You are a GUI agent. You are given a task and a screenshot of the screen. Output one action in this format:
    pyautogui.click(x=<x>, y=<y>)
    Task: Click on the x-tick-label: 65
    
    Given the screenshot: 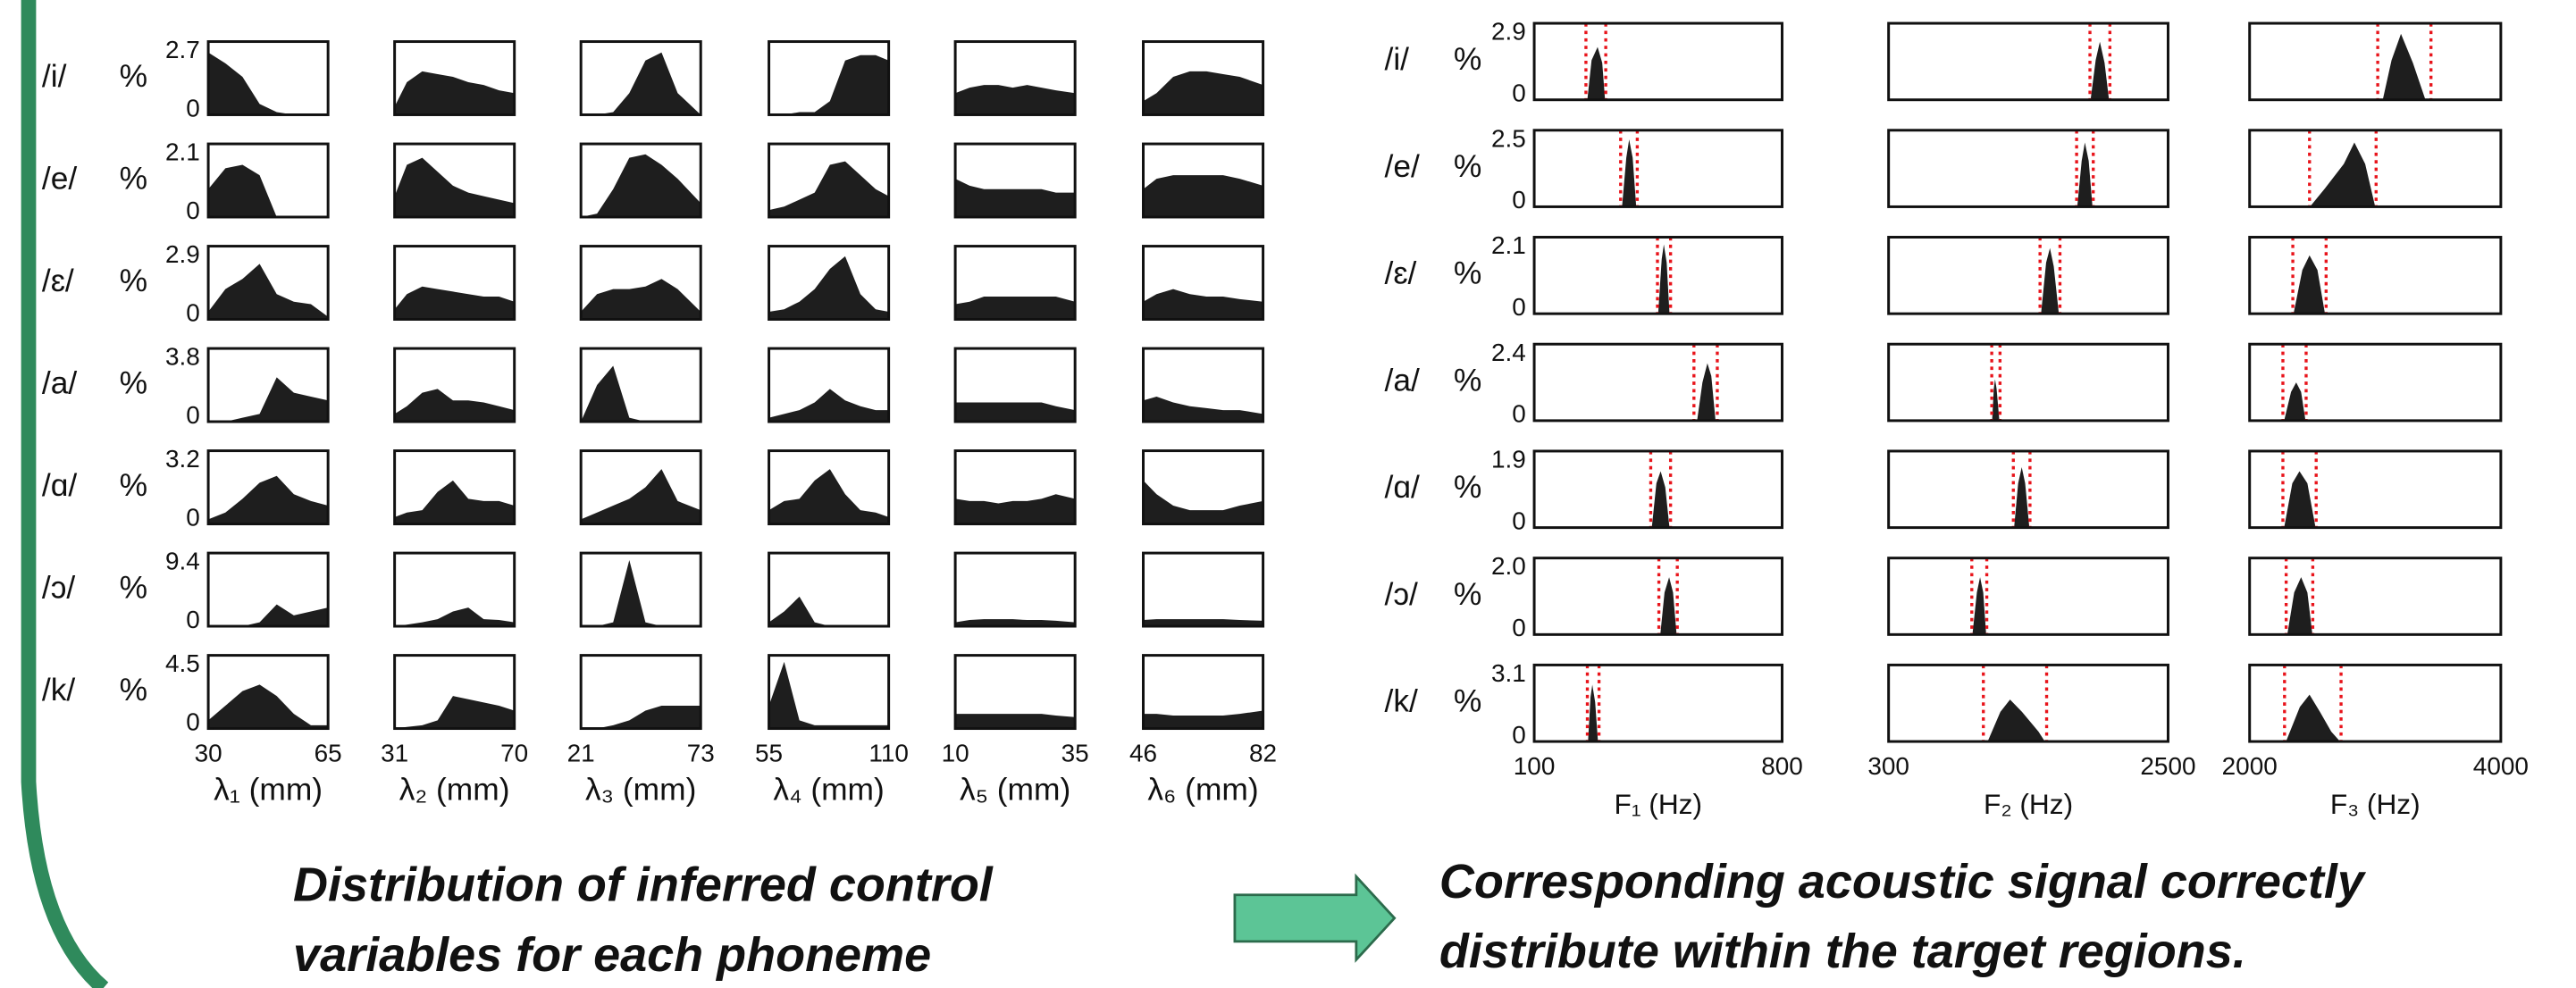 What is the action you would take?
    pyautogui.click(x=328, y=753)
    